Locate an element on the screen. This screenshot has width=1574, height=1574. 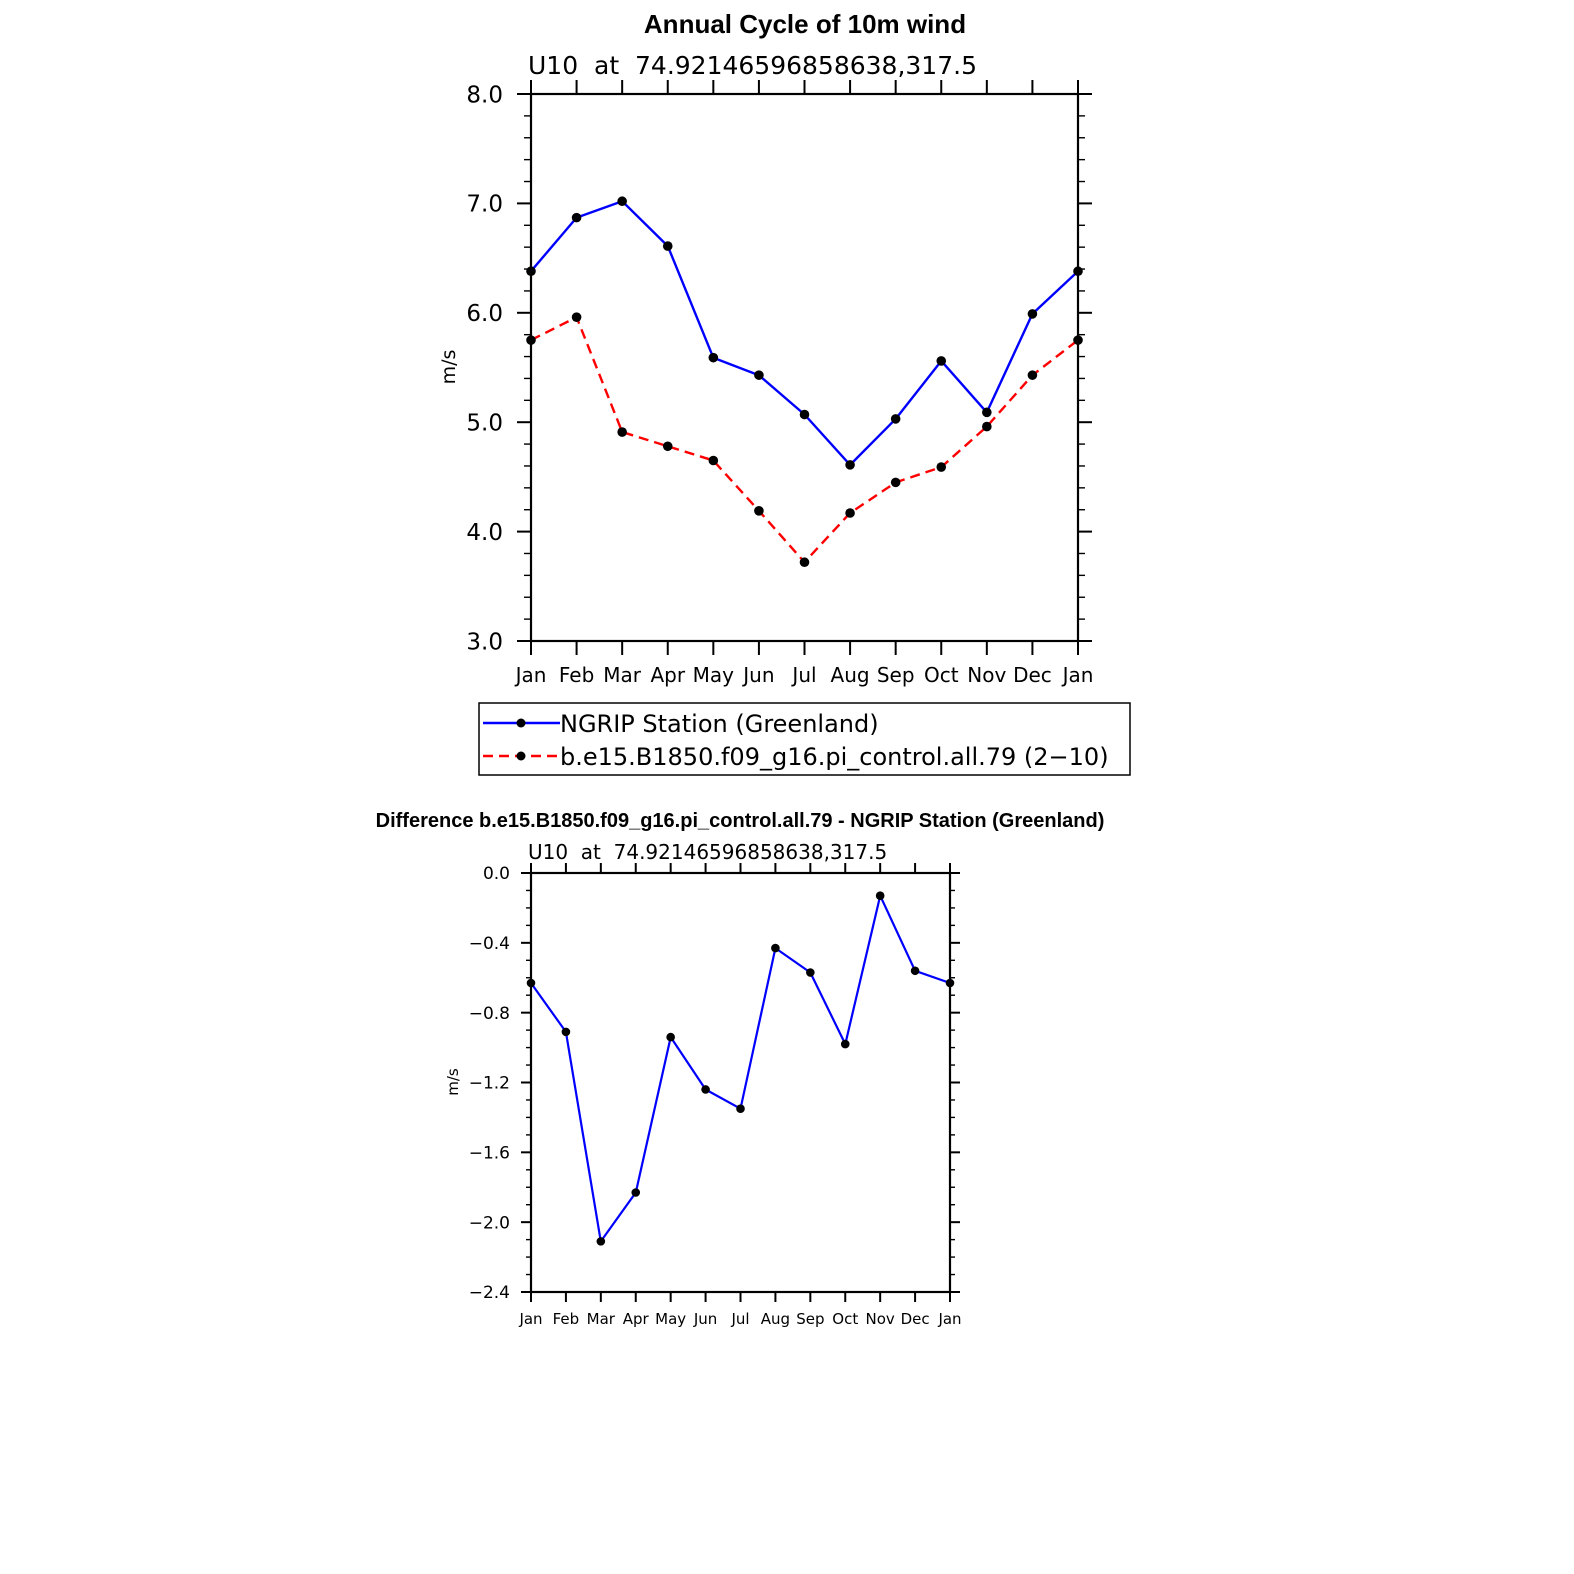
y-tick-label: 0.0 is located at coordinates (496, 874).